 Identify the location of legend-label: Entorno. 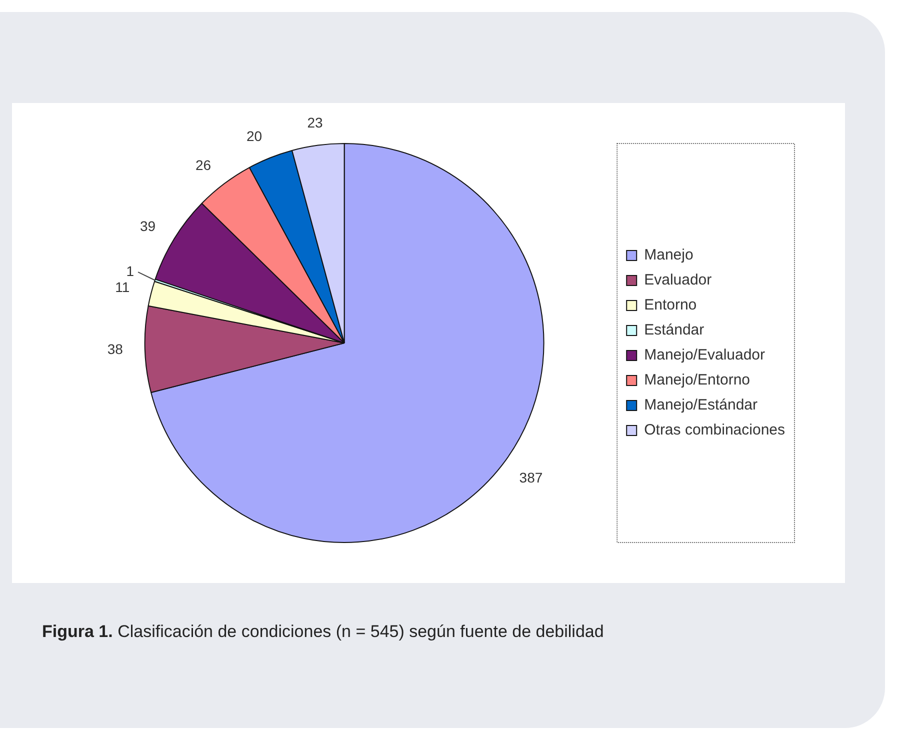
(670, 305).